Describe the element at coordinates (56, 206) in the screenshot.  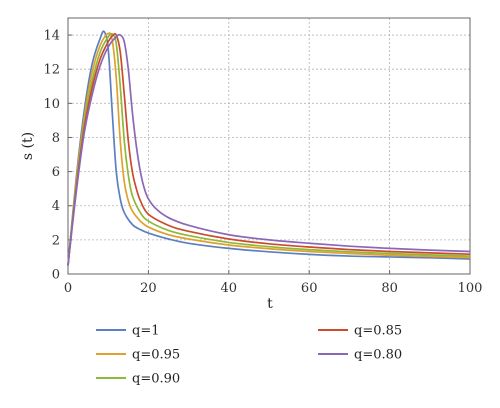
I see `y-tick-label: 4` at that location.